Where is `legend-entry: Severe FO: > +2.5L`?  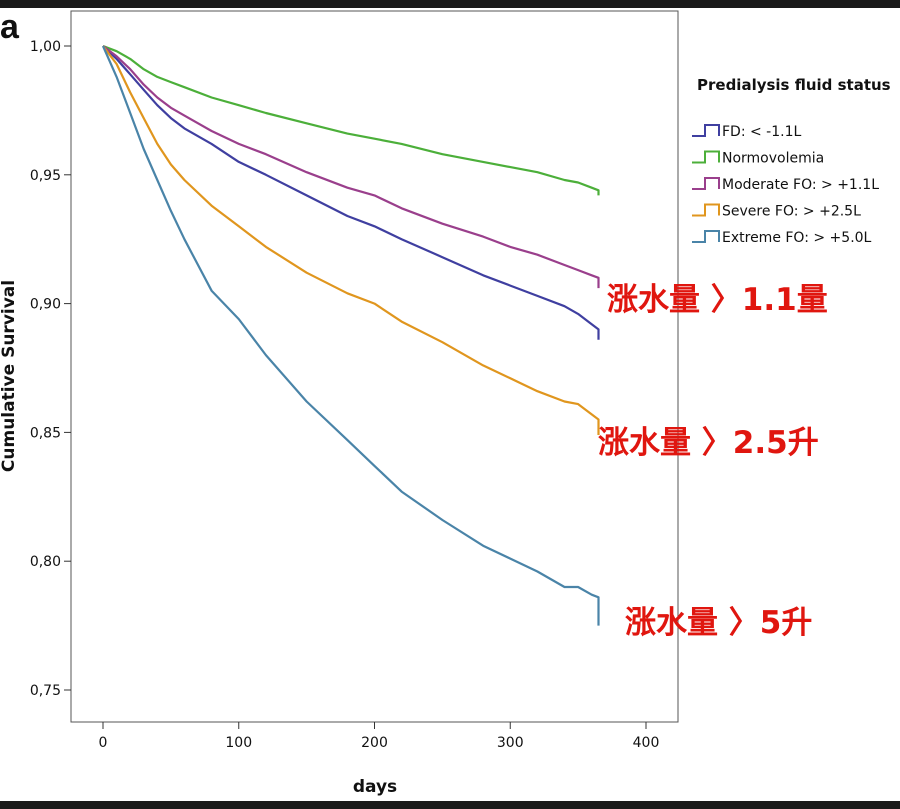 legend-entry: Severe FO: > +2.5L is located at coordinates (791, 212).